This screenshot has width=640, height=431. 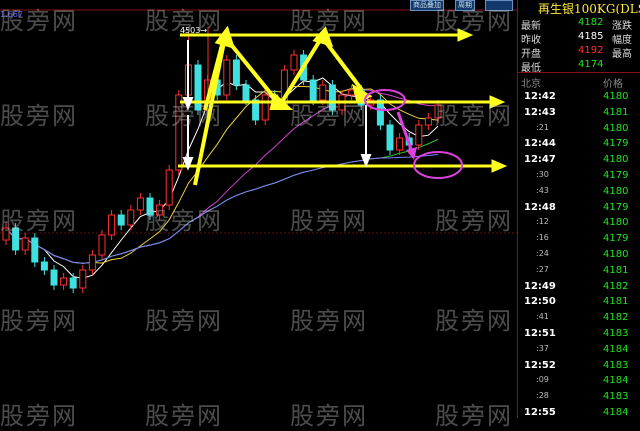 I want to click on quote-row: 开盘 4192 最高, so click(x=579, y=52).